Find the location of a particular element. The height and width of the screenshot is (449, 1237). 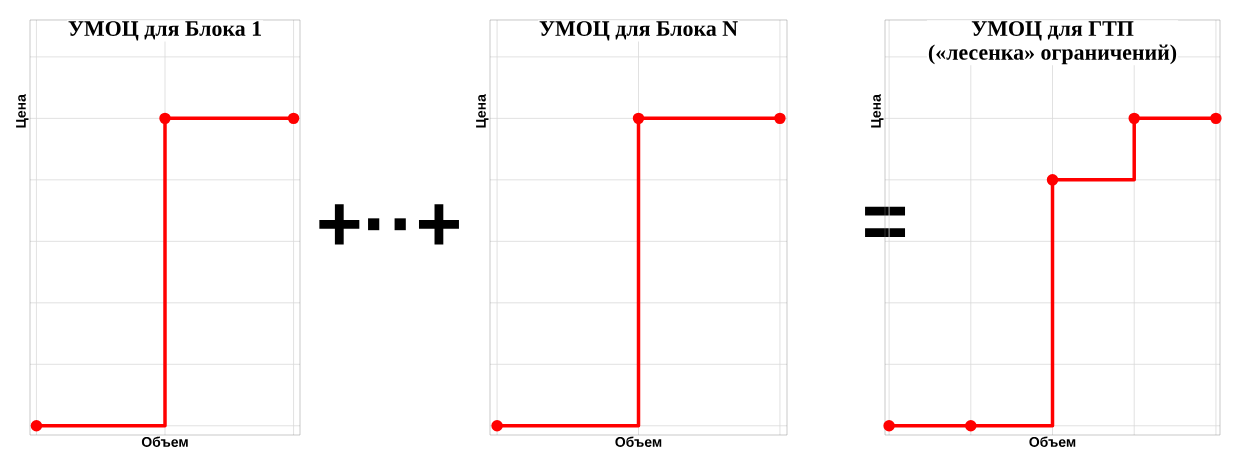

chart-title: УМОЦ для Блока N is located at coordinates (638, 31).